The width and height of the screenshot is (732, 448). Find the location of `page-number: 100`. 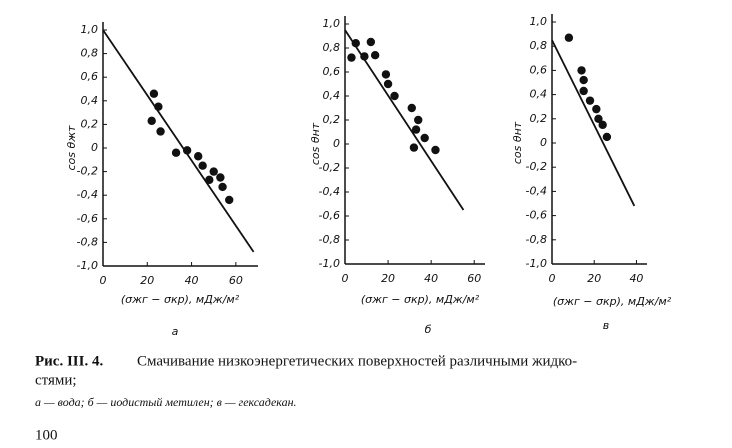

page-number: 100 is located at coordinates (46, 435).